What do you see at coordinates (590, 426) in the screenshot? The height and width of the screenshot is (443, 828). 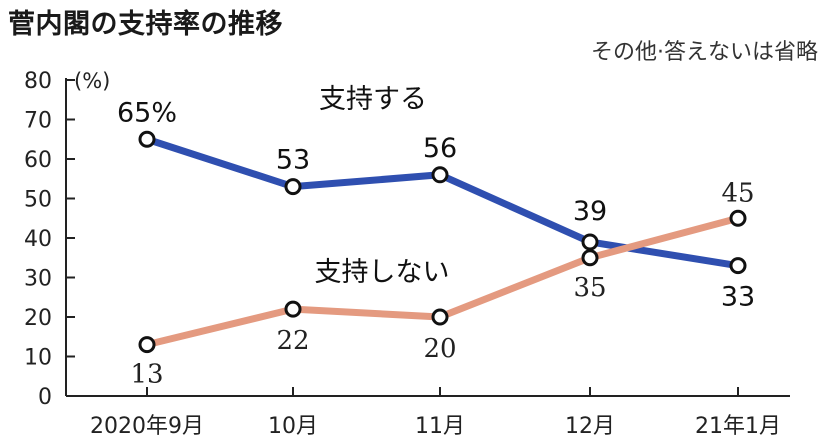 I see `x-tick-label: 12月` at bounding box center [590, 426].